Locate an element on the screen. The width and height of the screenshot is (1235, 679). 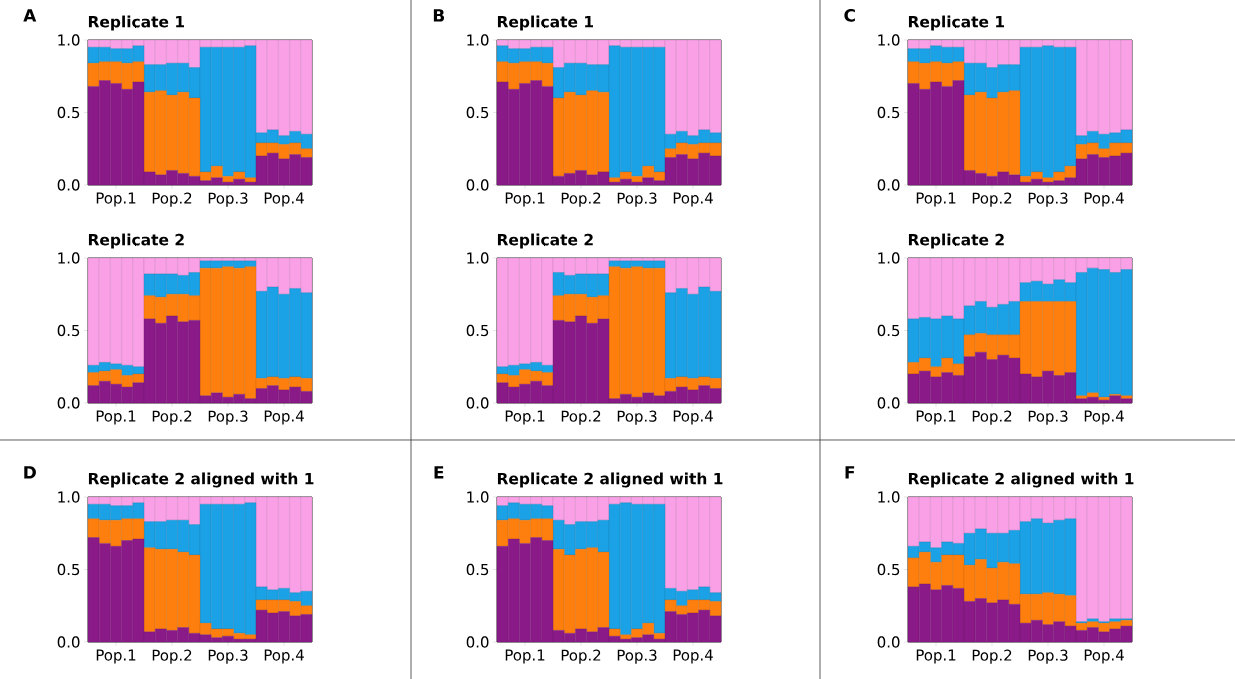
text: F is located at coordinates (850, 472).